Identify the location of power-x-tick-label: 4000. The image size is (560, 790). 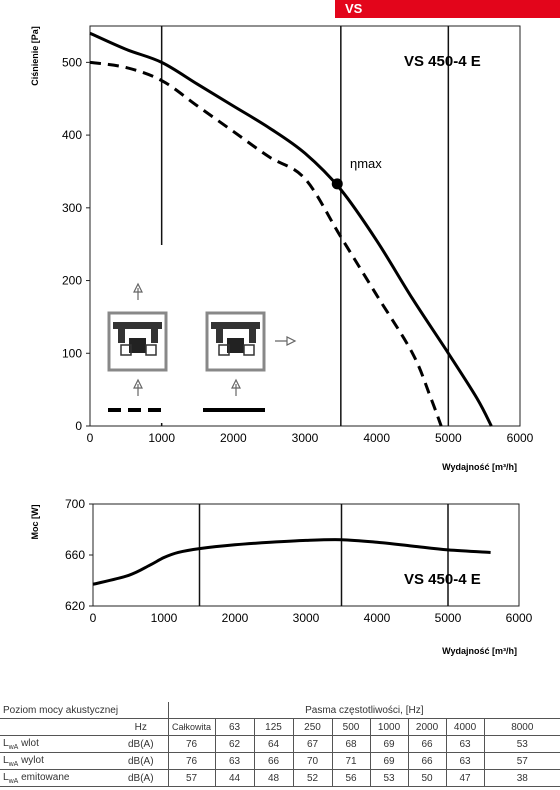
(377, 618).